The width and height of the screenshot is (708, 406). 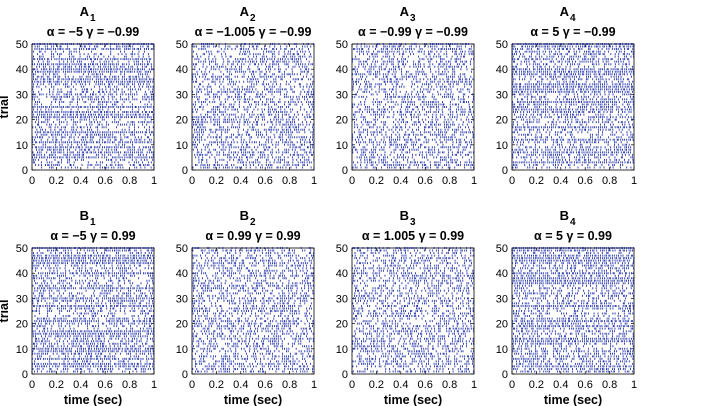 What do you see at coordinates (559, 236) in the screenshot?
I see `alpha-value: 5` at bounding box center [559, 236].